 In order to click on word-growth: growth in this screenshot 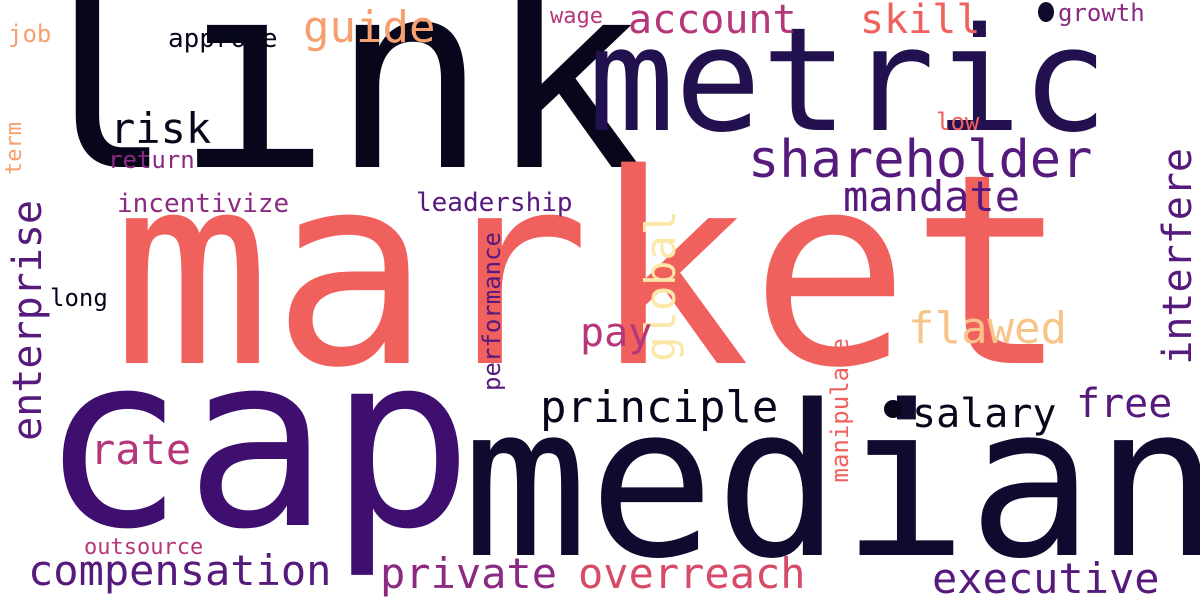, I will do `click(1101, 13)`.